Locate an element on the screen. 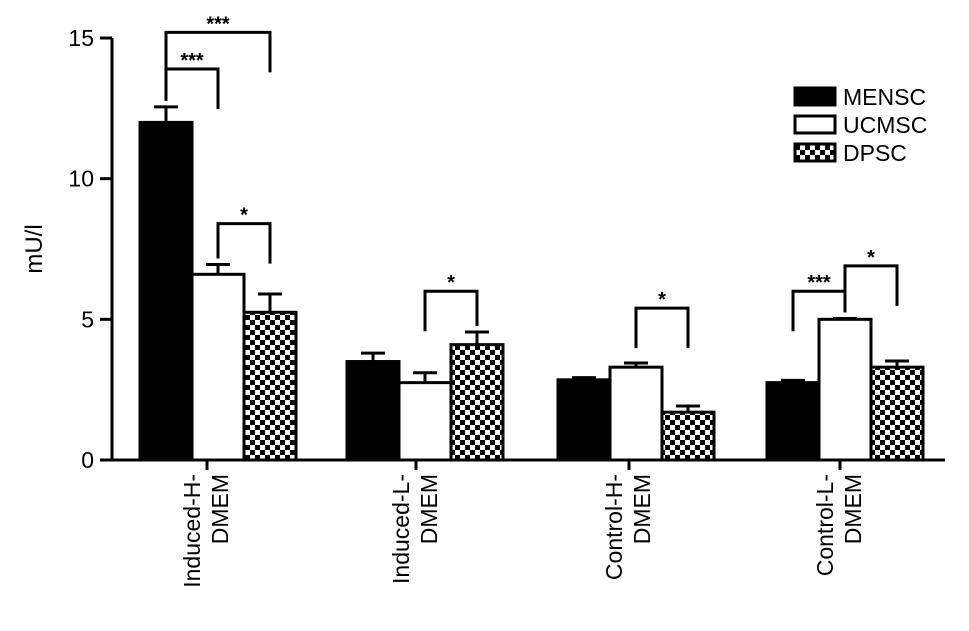  legend-label: MENSC is located at coordinates (884, 97).